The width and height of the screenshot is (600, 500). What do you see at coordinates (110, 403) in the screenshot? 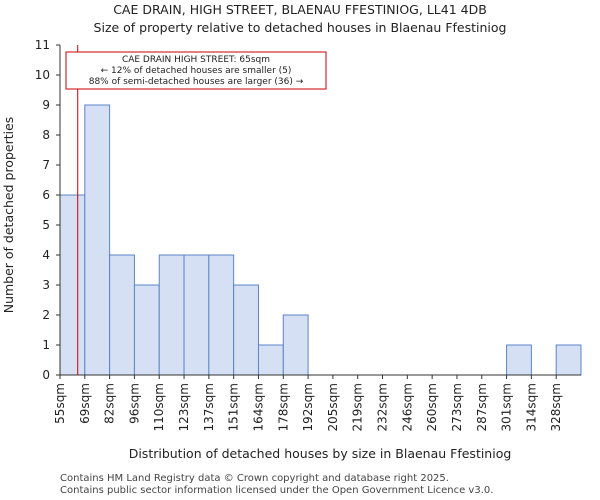
I see `x-tick-label-82sqm: 82sqm` at bounding box center [110, 403].